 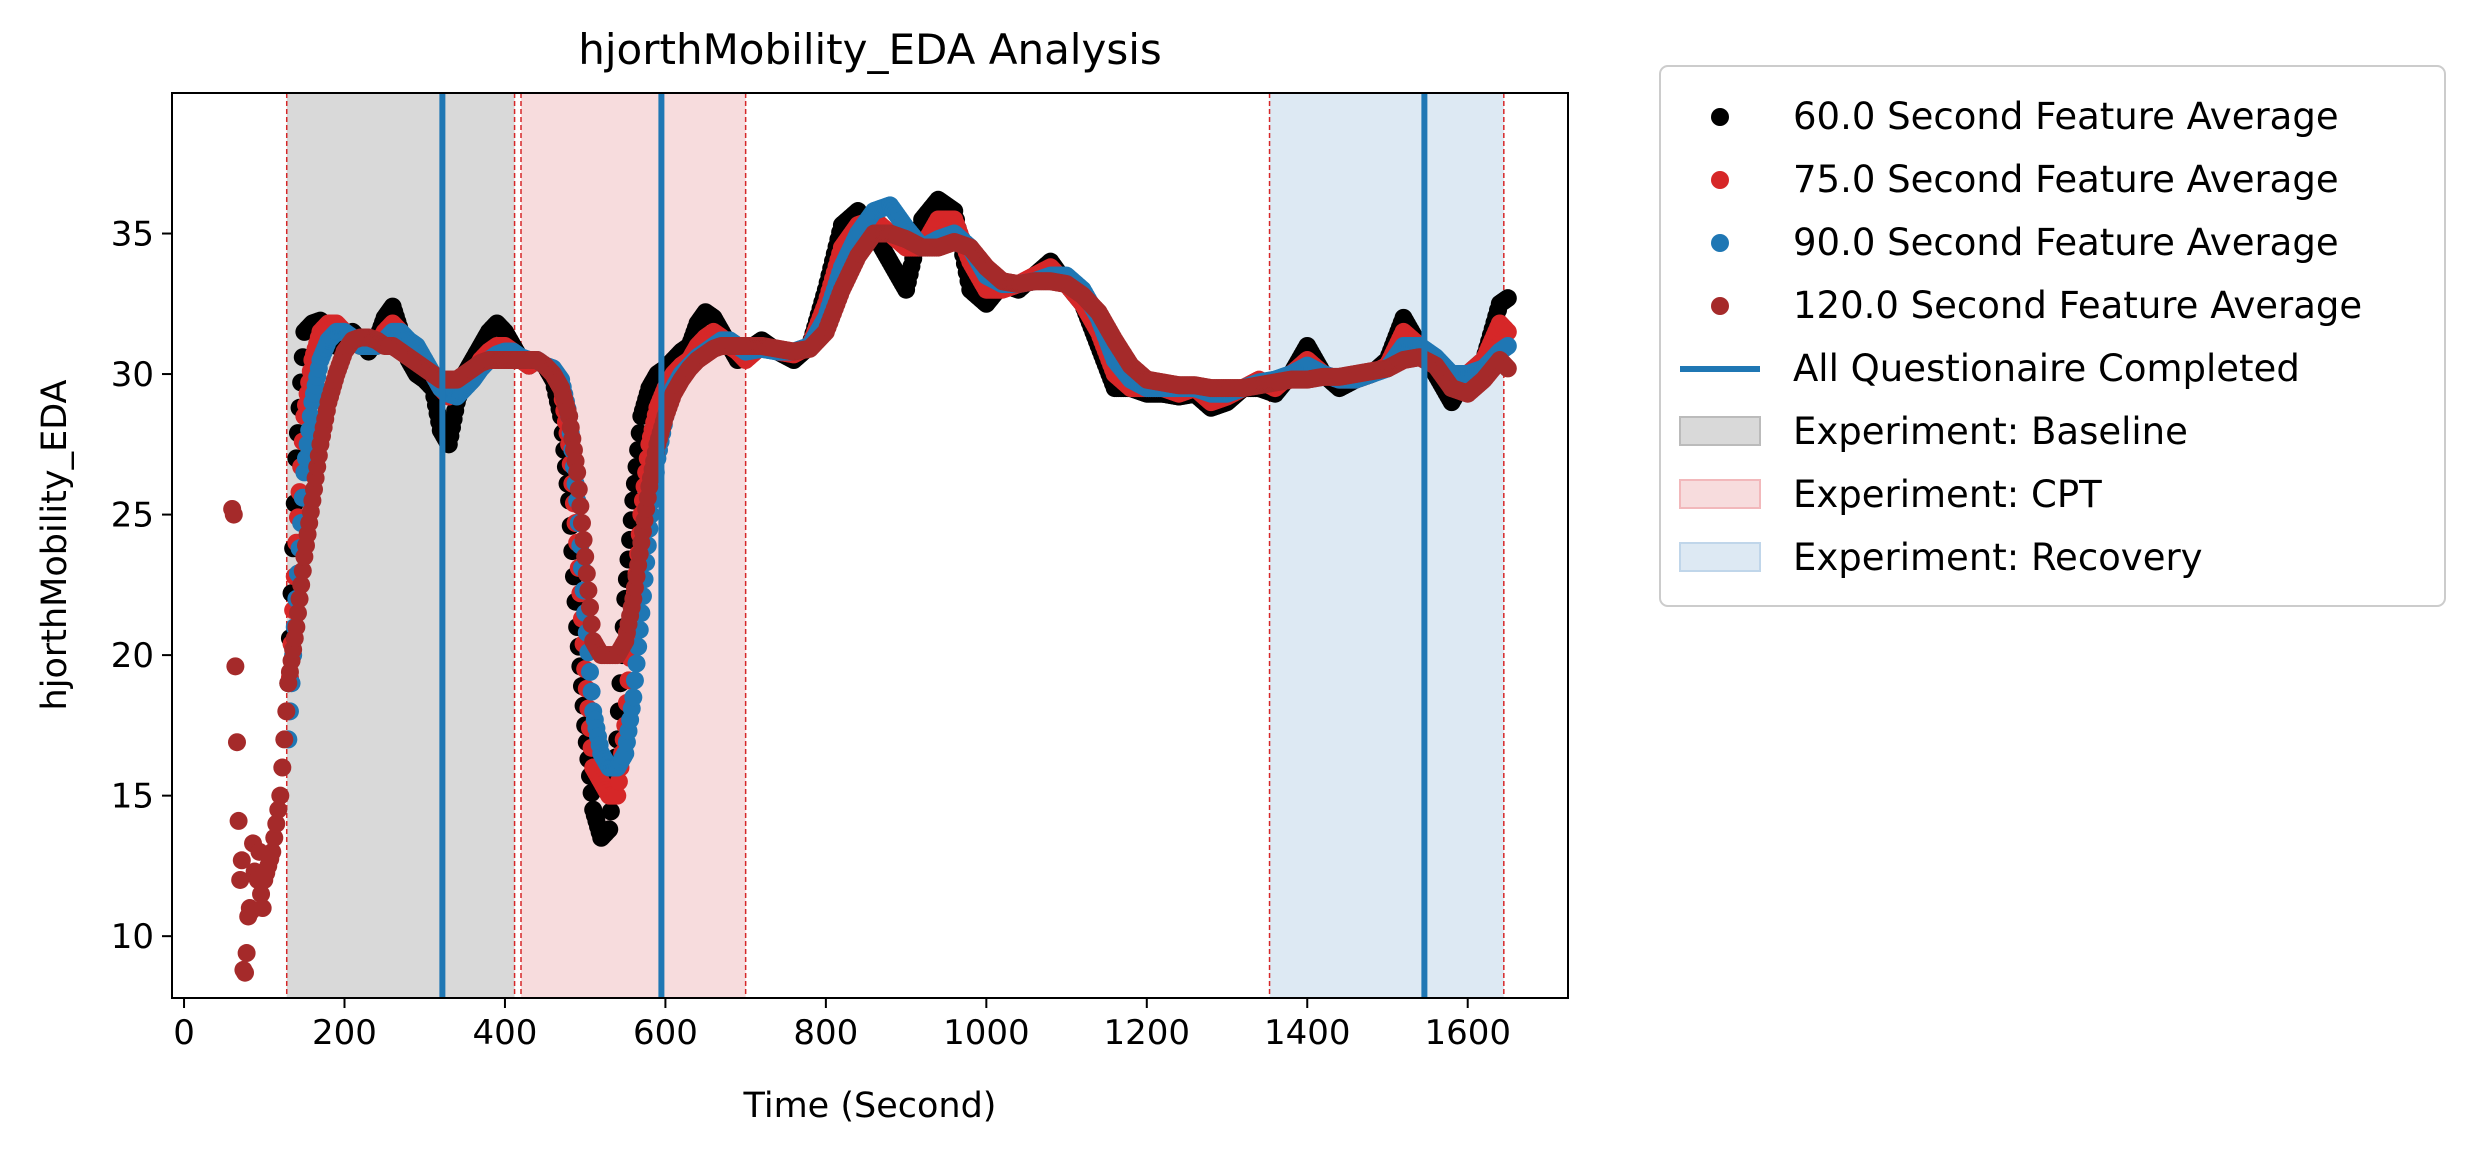 What do you see at coordinates (132, 937) in the screenshot?
I see `y-tick-label: 10` at bounding box center [132, 937].